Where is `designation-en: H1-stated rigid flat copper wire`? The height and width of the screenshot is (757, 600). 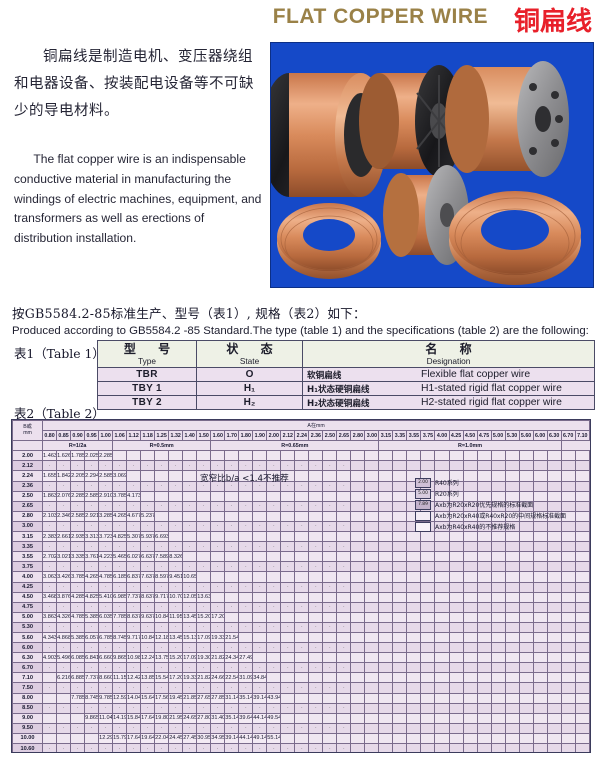
designation-en: H1-stated rigid flat copper wire is located at coordinates (491, 388).